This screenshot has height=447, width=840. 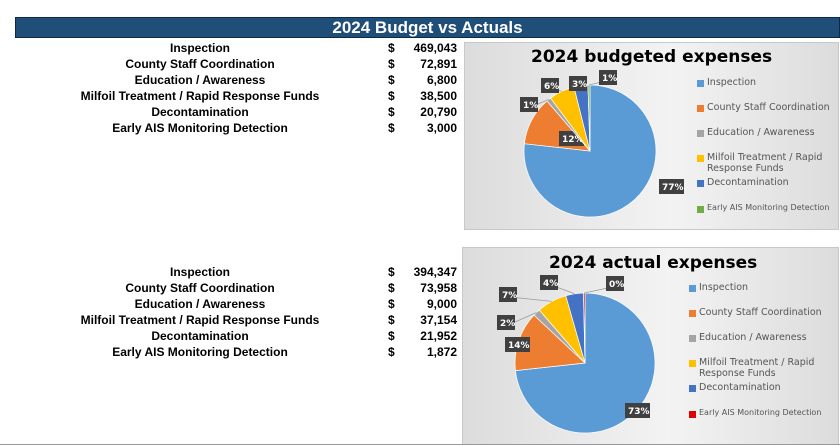 What do you see at coordinates (438, 112) in the screenshot?
I see `row-value: 20,790` at bounding box center [438, 112].